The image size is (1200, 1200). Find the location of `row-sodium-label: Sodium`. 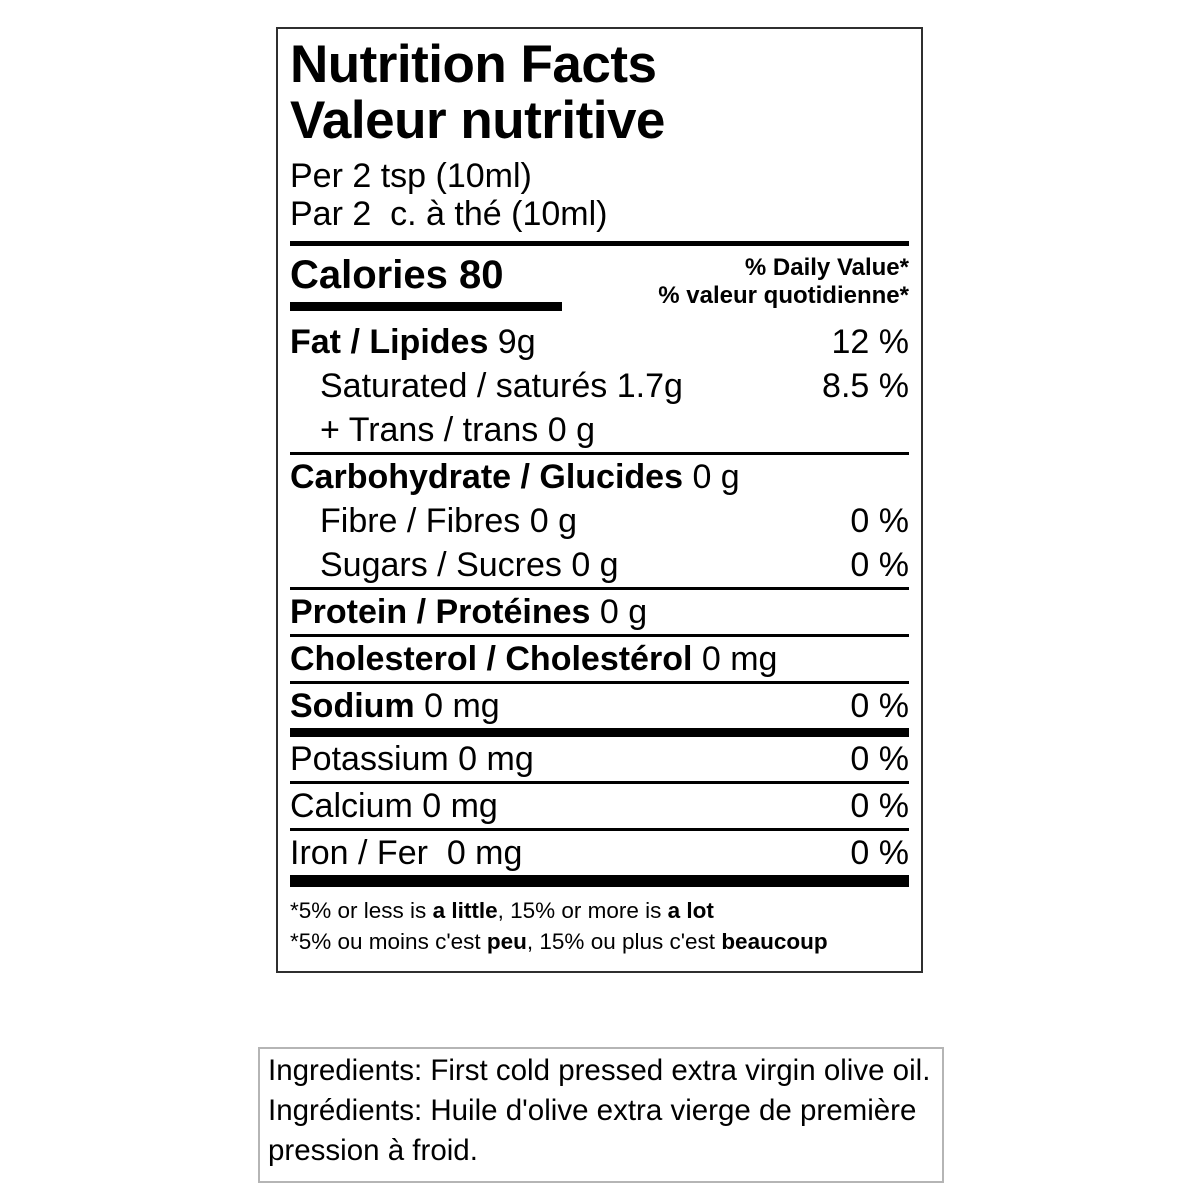

row-sodium-label: Sodium is located at coordinates (352, 706).